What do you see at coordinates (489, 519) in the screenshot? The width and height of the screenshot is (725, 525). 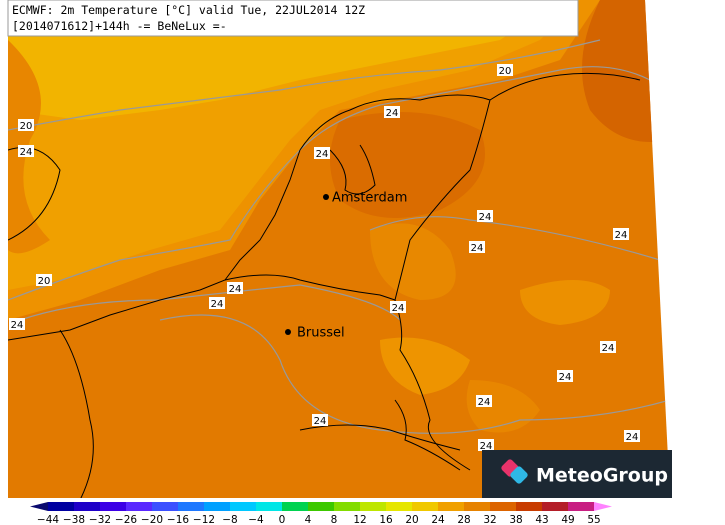 I see `colorbar-tick-label: 32` at bounding box center [489, 519].